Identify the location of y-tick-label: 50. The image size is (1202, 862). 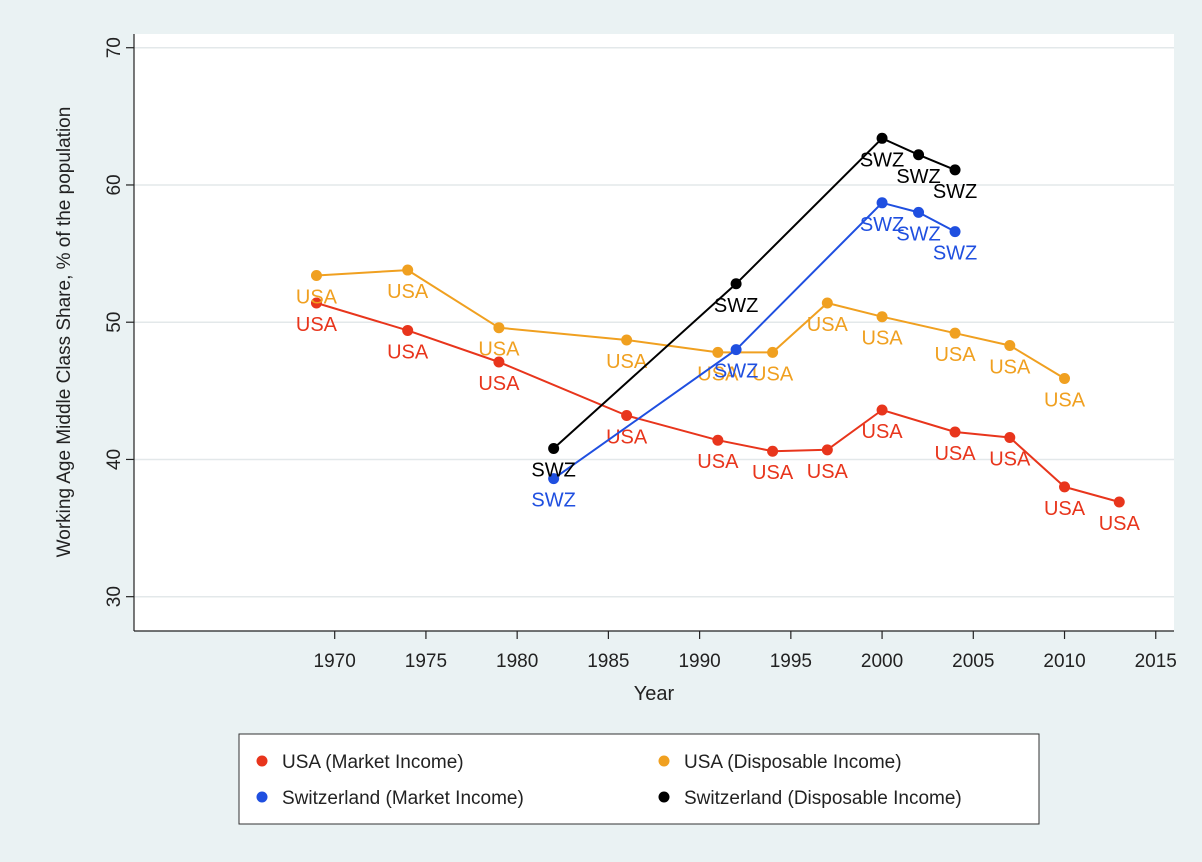
(114, 322).